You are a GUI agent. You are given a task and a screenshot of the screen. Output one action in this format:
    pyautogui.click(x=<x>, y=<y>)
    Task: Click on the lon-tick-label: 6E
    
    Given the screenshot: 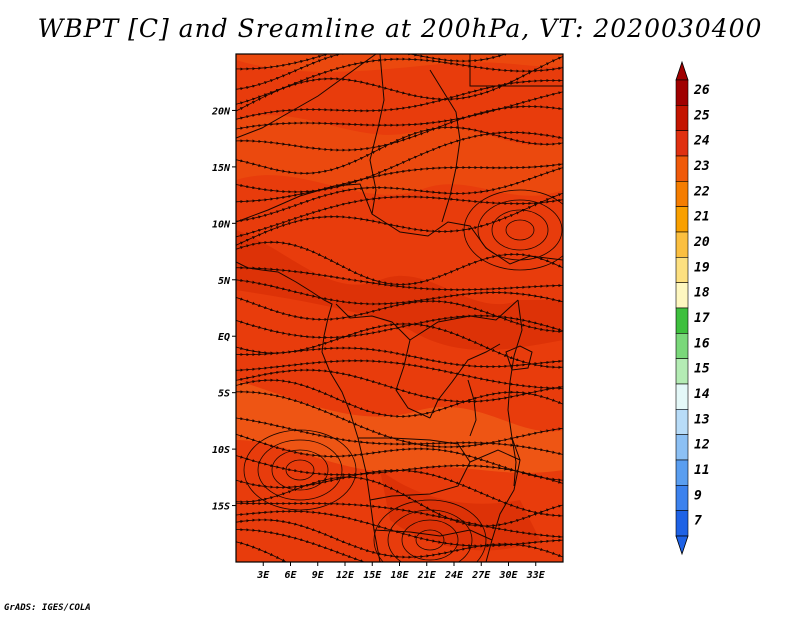 What is the action you would take?
    pyautogui.click(x=290, y=575)
    